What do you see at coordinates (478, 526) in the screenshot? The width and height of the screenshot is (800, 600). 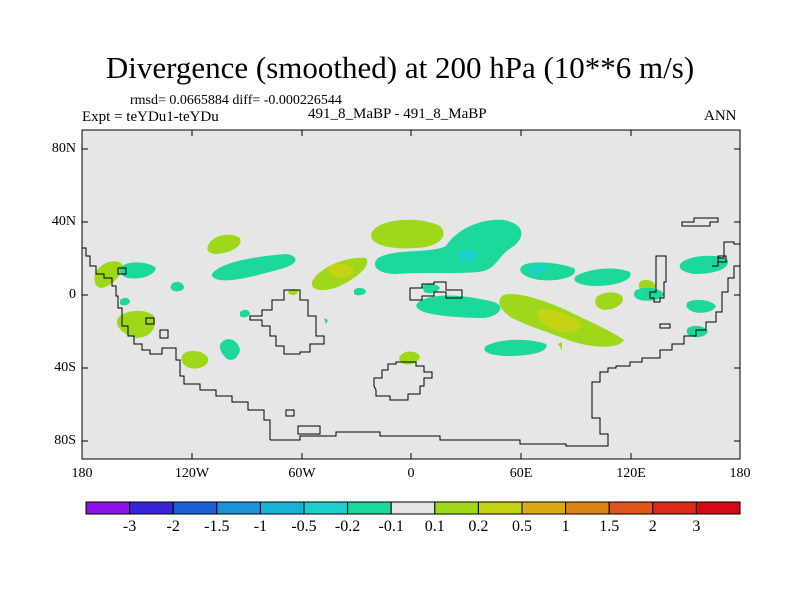 I see `colorbar-label: 0.2` at bounding box center [478, 526].